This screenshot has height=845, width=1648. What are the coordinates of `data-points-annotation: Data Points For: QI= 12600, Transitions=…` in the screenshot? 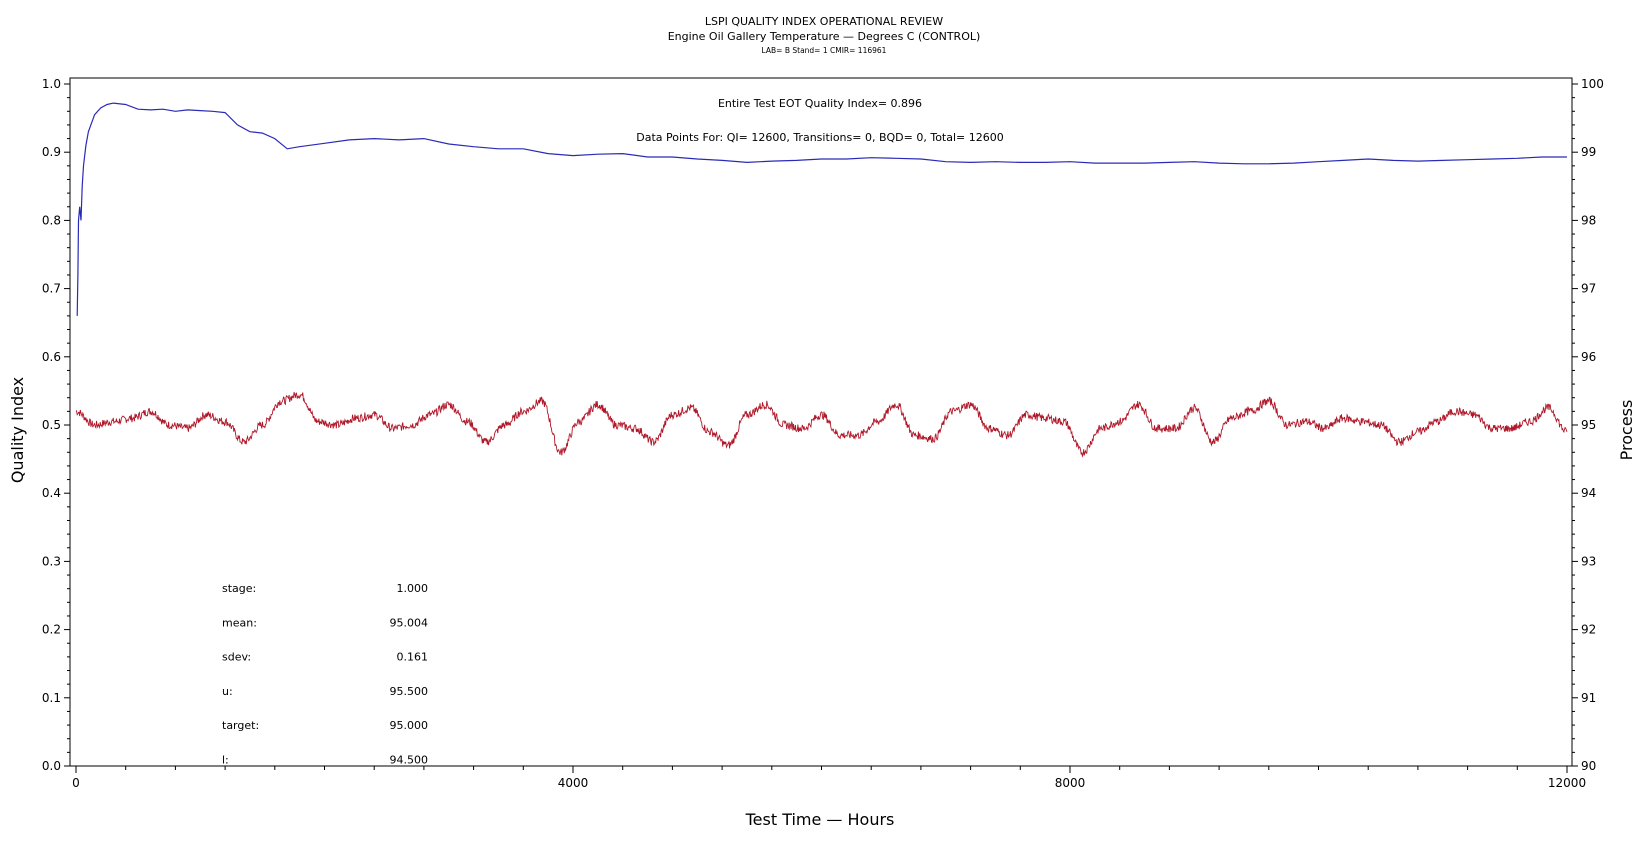 It's located at (820, 137).